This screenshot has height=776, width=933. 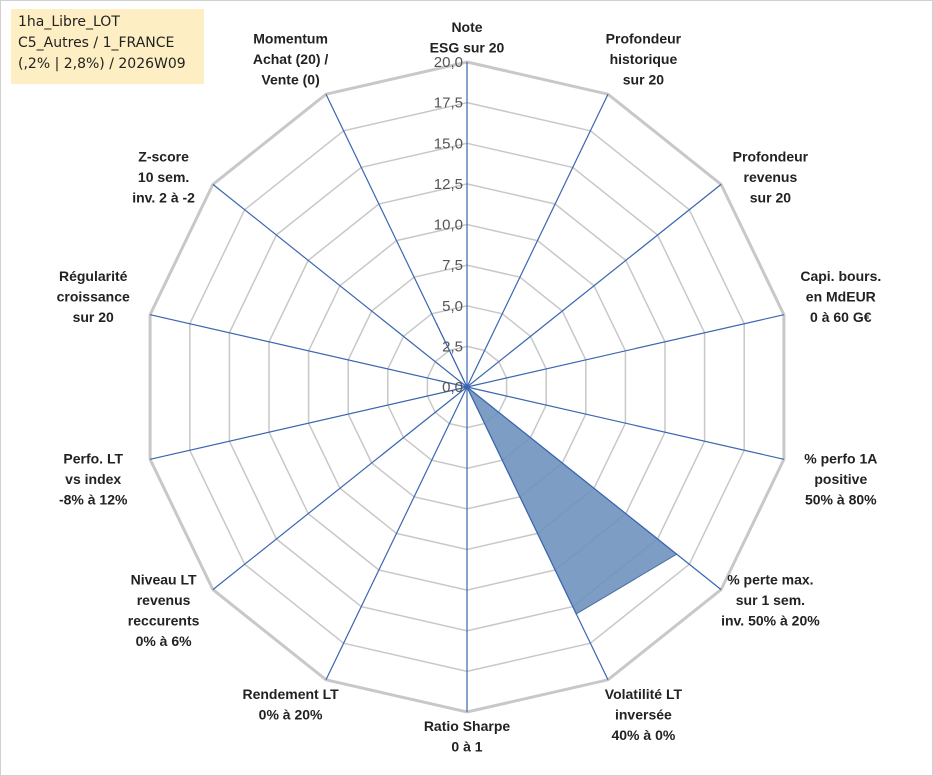 What do you see at coordinates (841, 500) in the screenshot?
I see `axis-label-line: 50% à 80%` at bounding box center [841, 500].